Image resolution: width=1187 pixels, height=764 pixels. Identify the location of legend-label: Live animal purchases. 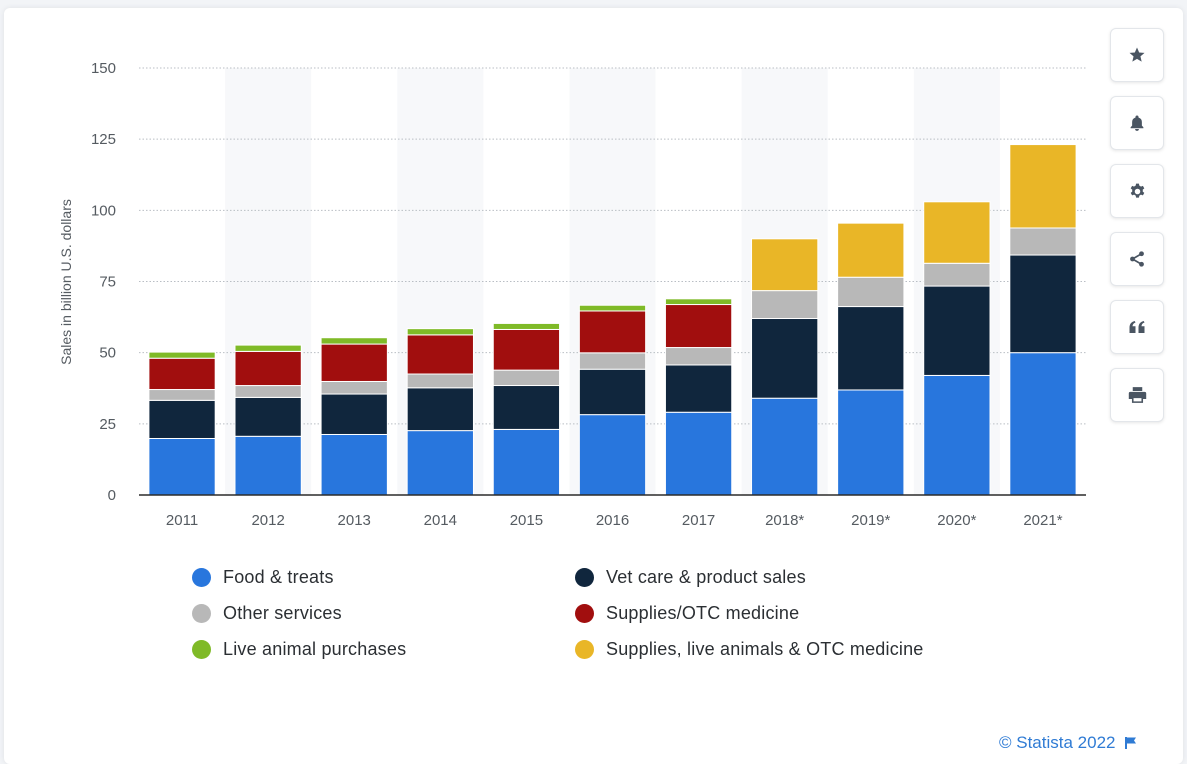
(315, 648).